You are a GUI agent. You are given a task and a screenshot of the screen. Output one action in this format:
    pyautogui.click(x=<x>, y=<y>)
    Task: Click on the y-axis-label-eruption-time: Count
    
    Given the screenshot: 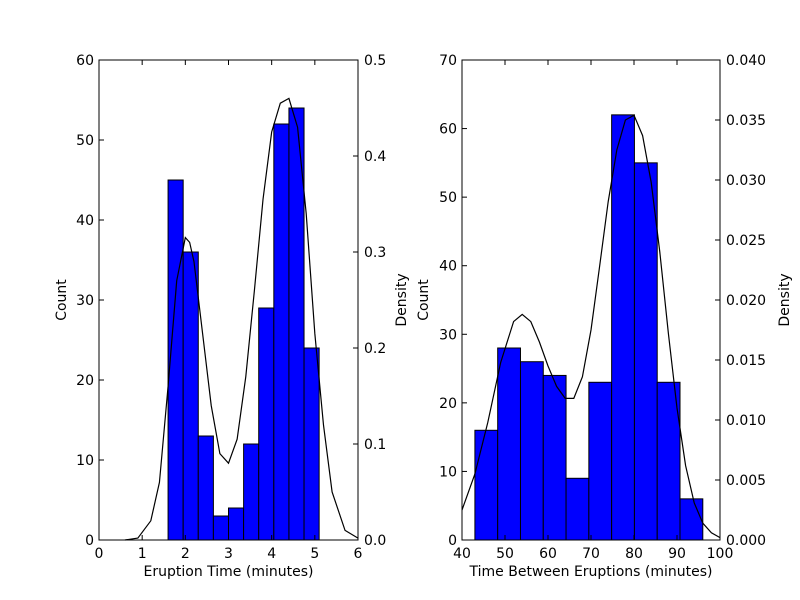 What is the action you would take?
    pyautogui.click(x=62, y=300)
    